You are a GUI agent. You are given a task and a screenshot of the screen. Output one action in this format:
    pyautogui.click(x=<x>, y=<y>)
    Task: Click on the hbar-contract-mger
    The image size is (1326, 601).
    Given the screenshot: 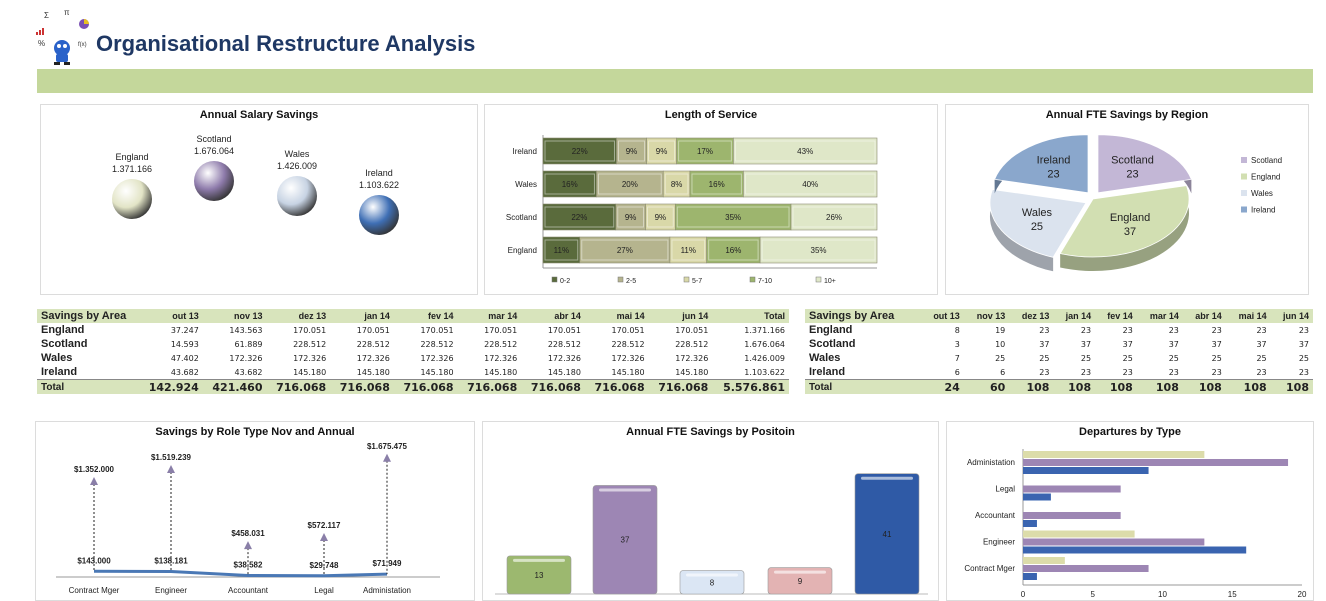 What is the action you would take?
    pyautogui.click(x=1044, y=560)
    